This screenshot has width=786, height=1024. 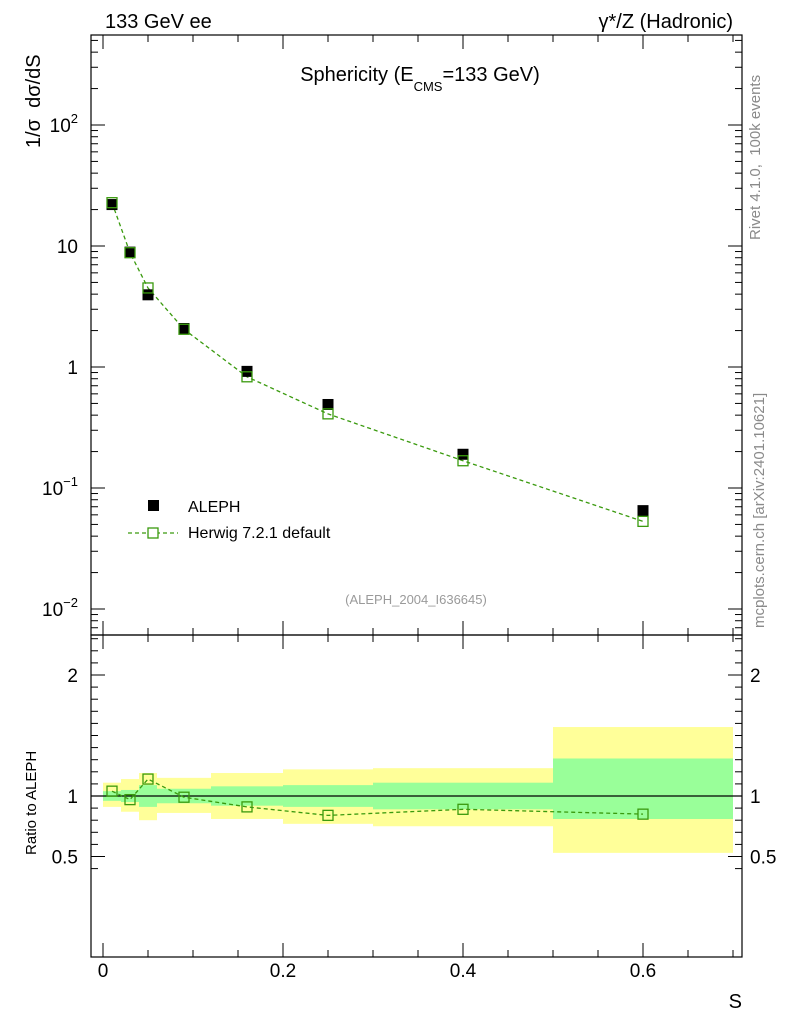 I want to click on main-y-axis-label: 1/σ dσ/dS, so click(x=34, y=101).